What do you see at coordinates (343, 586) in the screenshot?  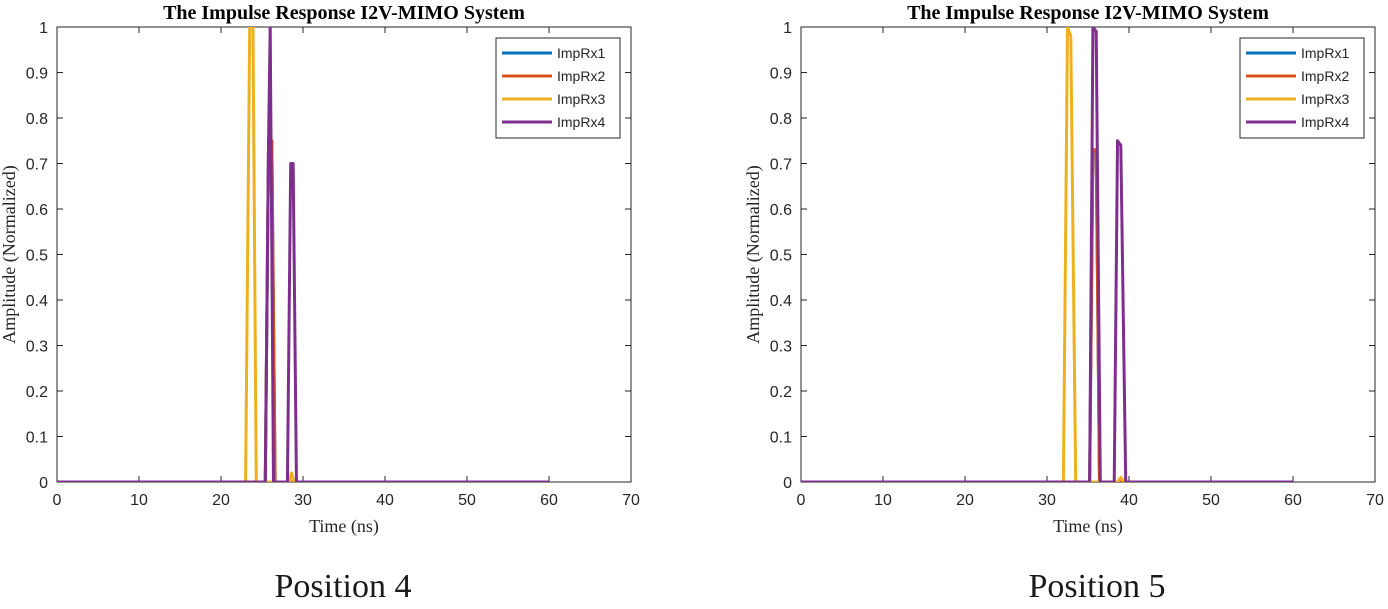 I see `panel-caption: Position 4` at bounding box center [343, 586].